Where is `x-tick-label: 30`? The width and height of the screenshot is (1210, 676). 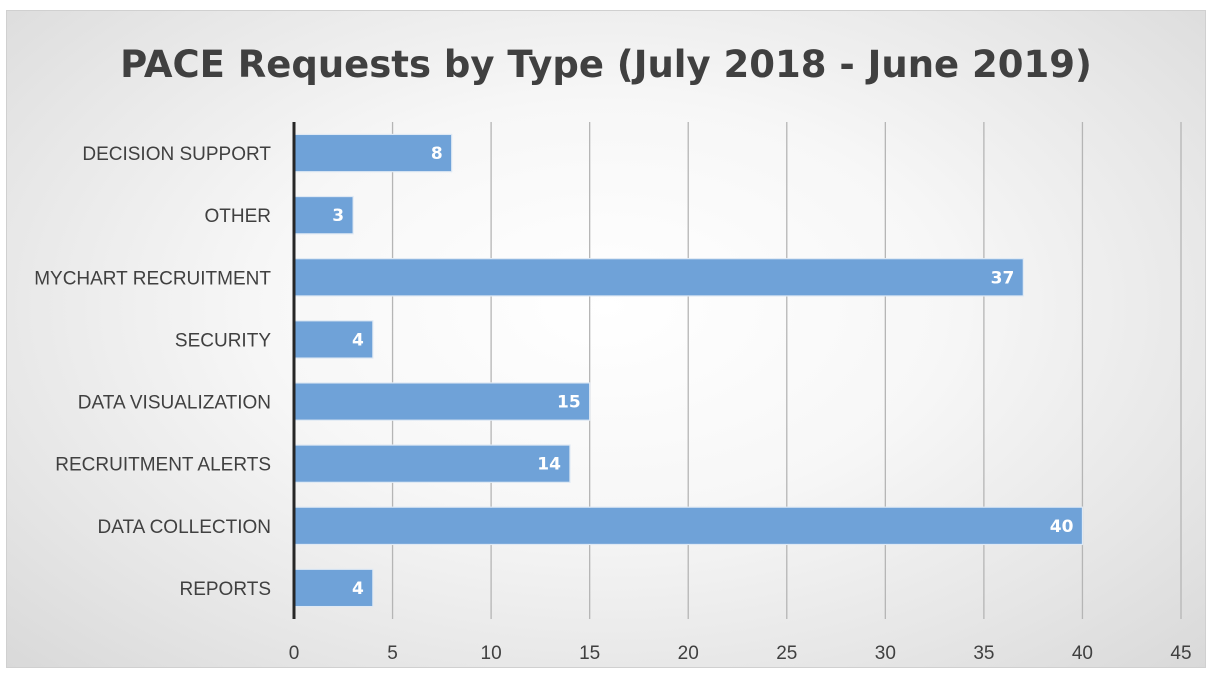
x-tick-label: 30 is located at coordinates (885, 653).